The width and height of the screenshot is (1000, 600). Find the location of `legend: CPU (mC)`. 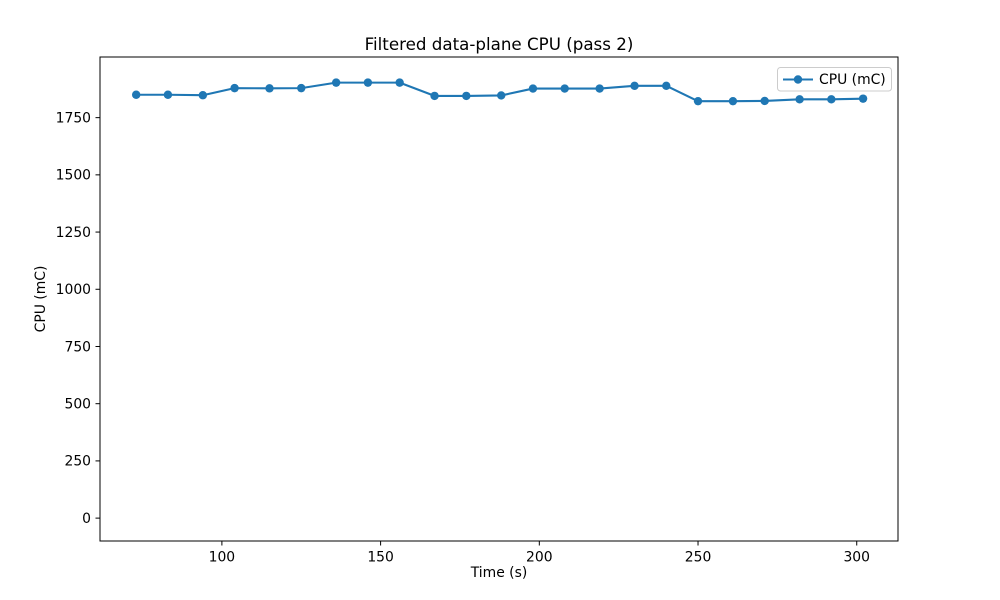

legend: CPU (mC) is located at coordinates (834, 79).